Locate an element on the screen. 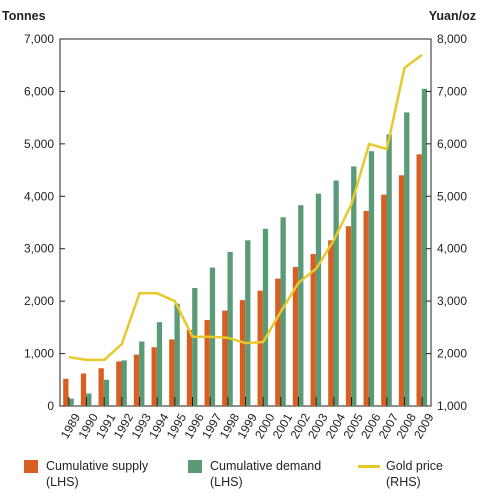 The width and height of the screenshot is (483, 497). bar-demand-1999 is located at coordinates (248, 323).